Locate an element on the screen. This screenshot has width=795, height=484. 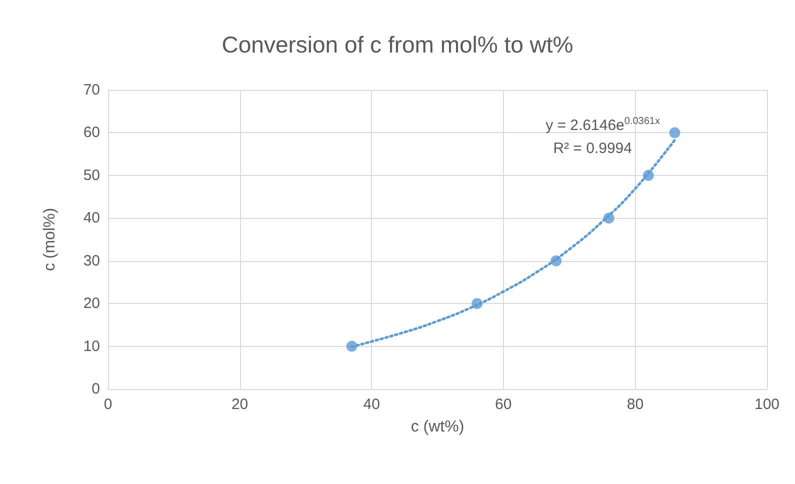
y-tick-label: 70 is located at coordinates (91, 90).